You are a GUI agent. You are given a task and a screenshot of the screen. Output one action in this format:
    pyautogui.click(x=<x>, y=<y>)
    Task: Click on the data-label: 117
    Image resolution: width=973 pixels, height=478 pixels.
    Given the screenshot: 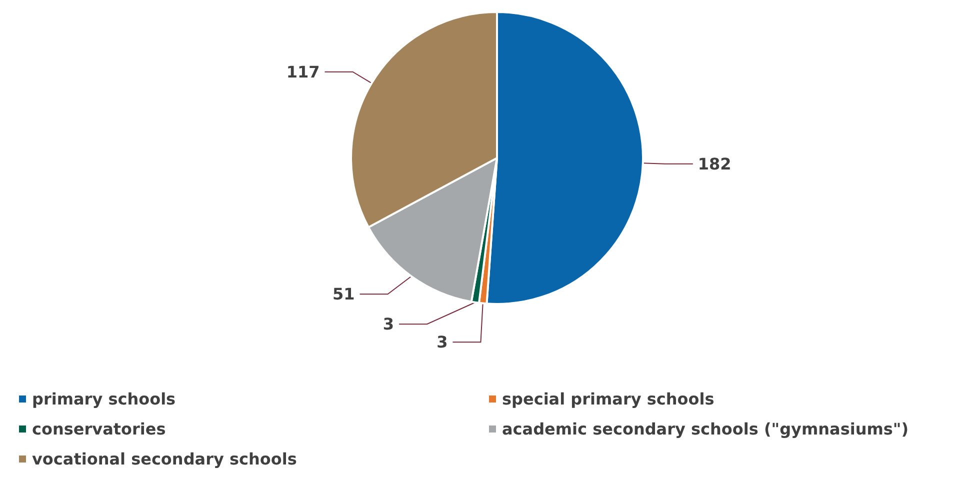 What is the action you would take?
    pyautogui.click(x=303, y=72)
    